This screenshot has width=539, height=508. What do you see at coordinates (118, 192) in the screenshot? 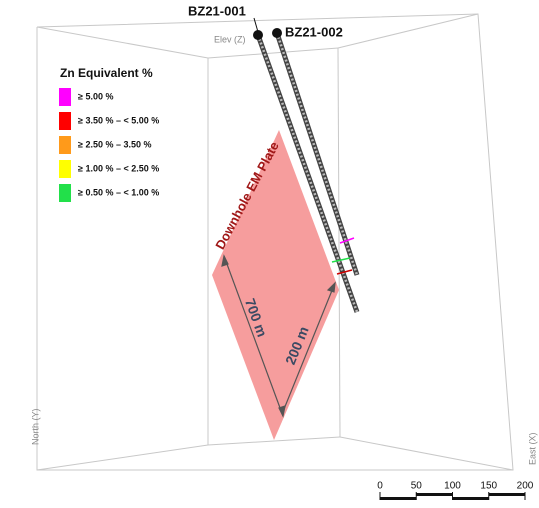
I see `legend-label: ≥ 0.50 % – < 1.00 %` at bounding box center [118, 192].